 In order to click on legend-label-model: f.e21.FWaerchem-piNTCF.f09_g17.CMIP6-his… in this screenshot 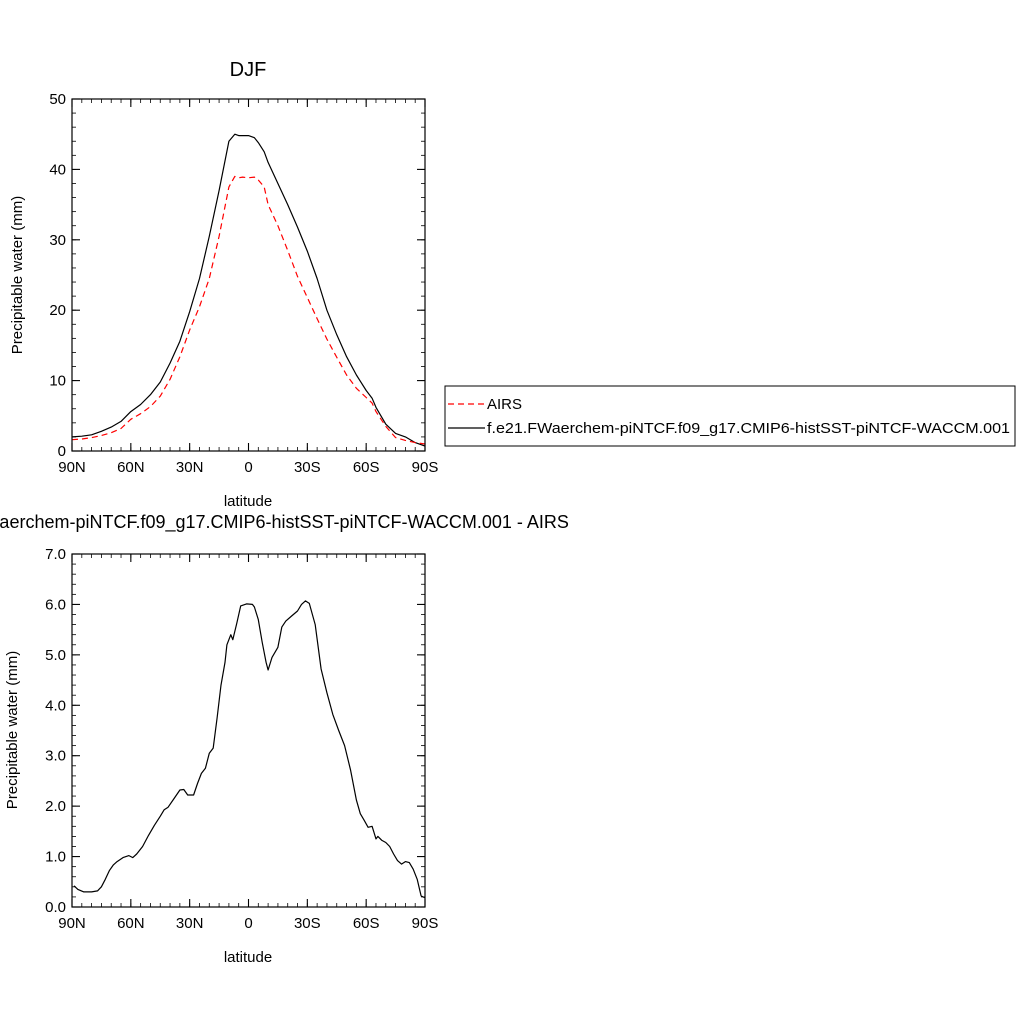, I will do `click(748, 428)`.